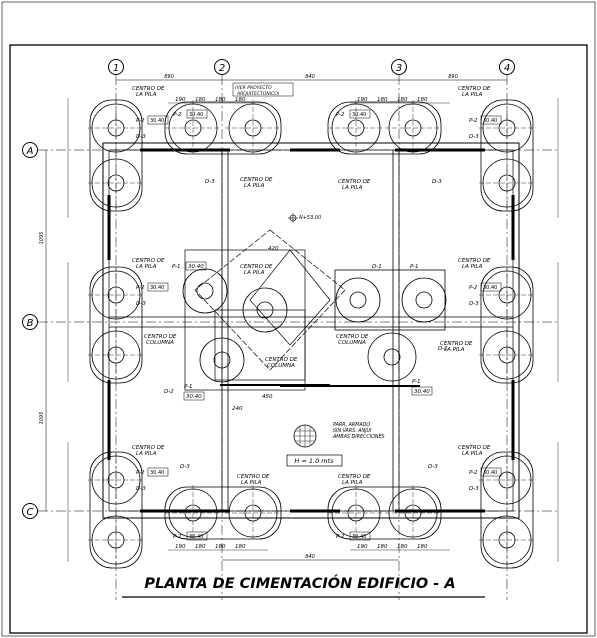 This screenshot has height=638, width=597. Describe the element at coordinates (169, 77) in the screenshot. I see `svg-text: 890` at that location.